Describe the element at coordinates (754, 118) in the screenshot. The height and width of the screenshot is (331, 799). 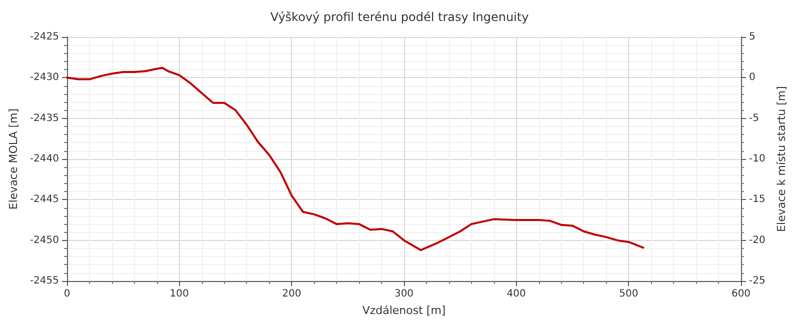
I see `y2-tick-label: -5` at that location.